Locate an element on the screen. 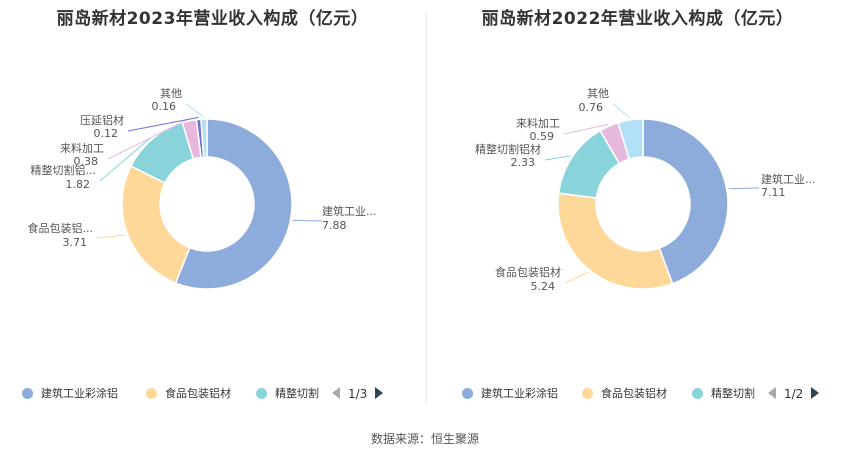  panel-divider is located at coordinates (426, 208).